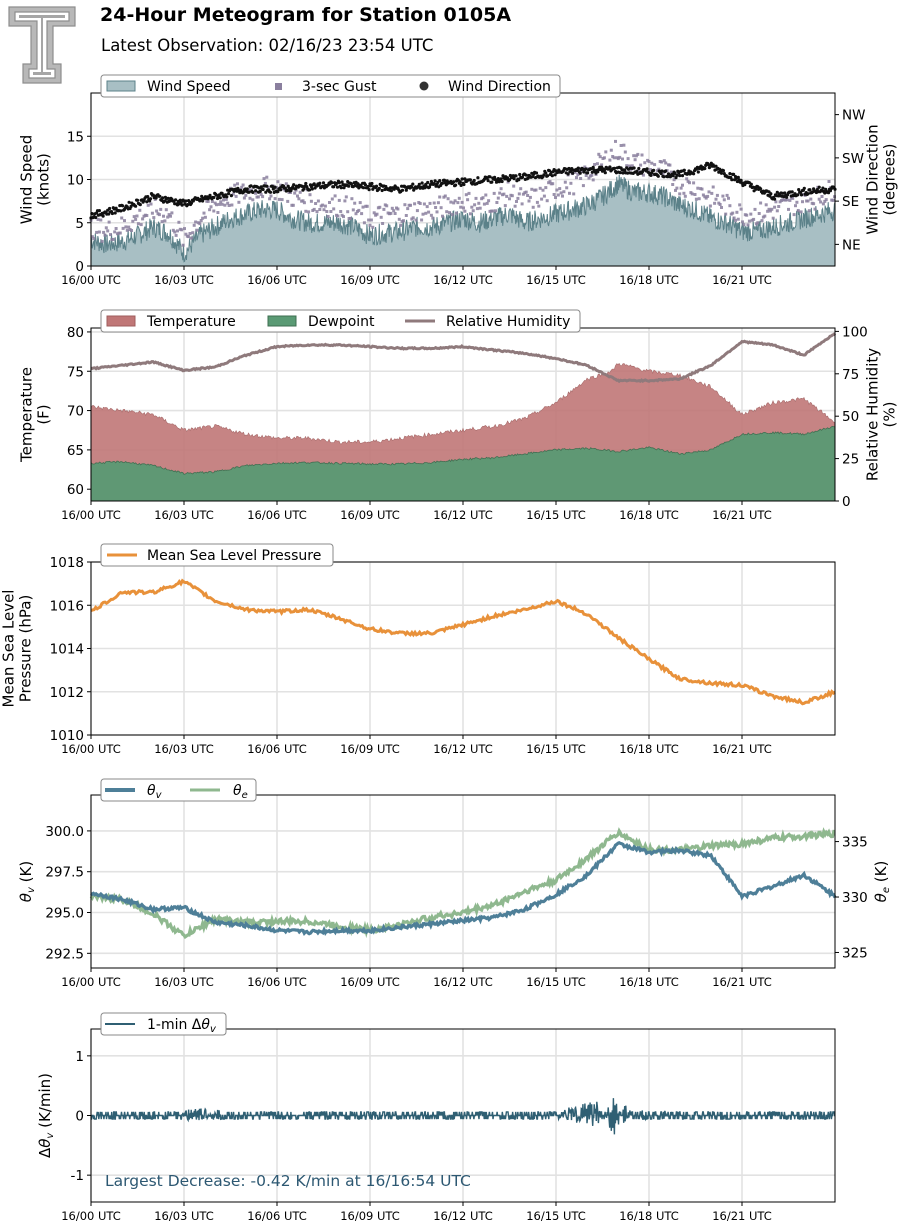  Describe the element at coordinates (850, 202) in the screenshot. I see `y2-tick-label: SE` at that location.